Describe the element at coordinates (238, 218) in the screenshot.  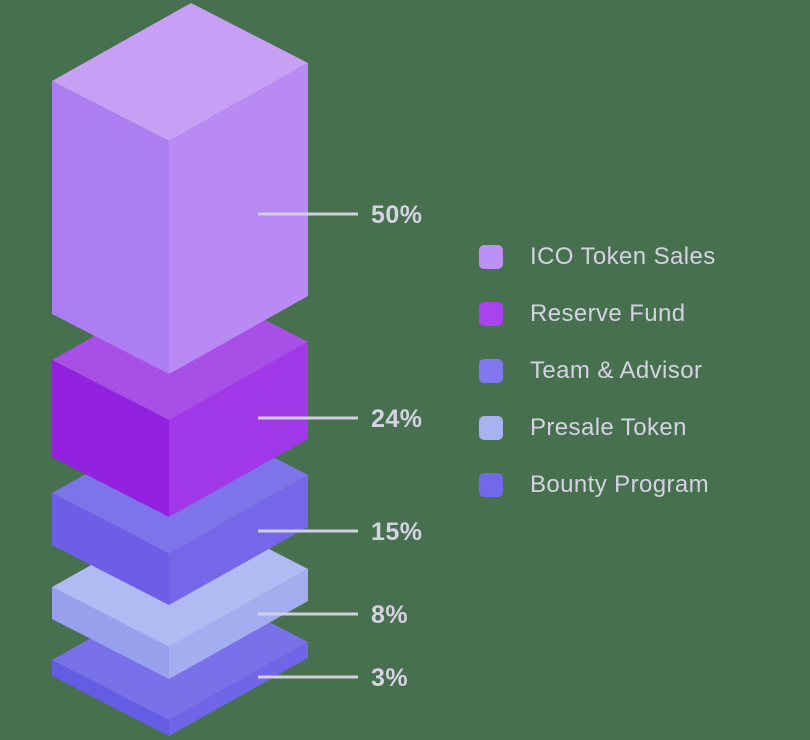
I see `block-0-right-face` at that location.